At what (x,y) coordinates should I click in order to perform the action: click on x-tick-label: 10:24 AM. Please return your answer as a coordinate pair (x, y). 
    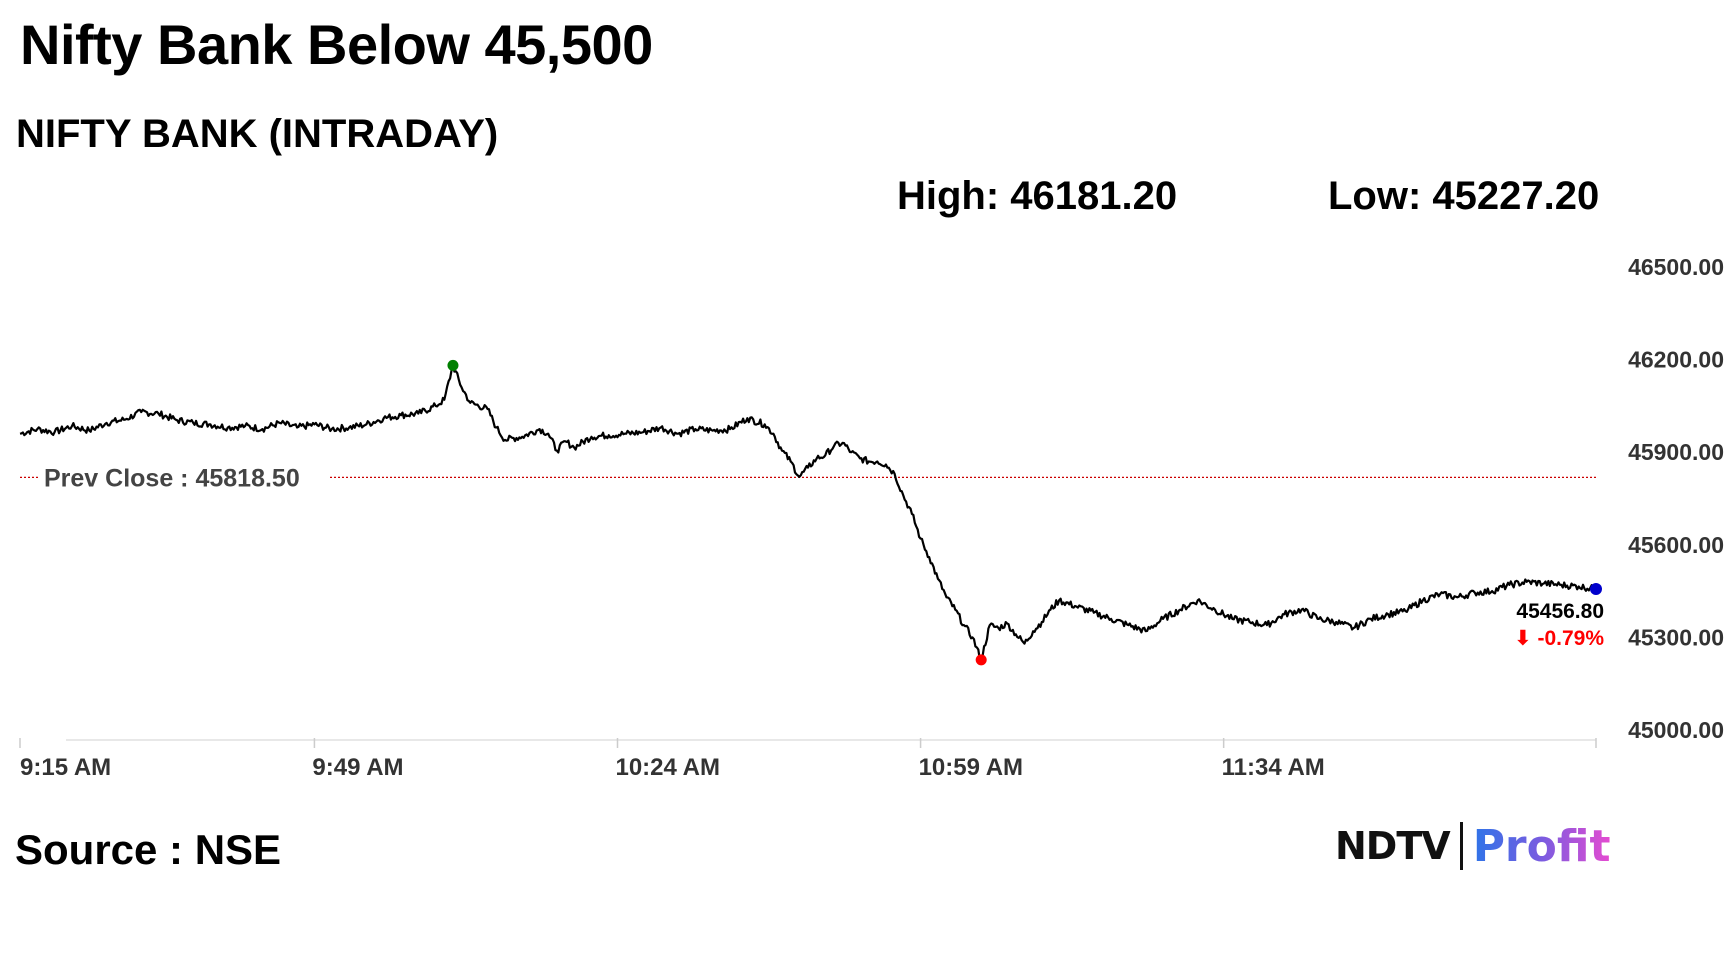
    Looking at the image, I should click on (667, 767).